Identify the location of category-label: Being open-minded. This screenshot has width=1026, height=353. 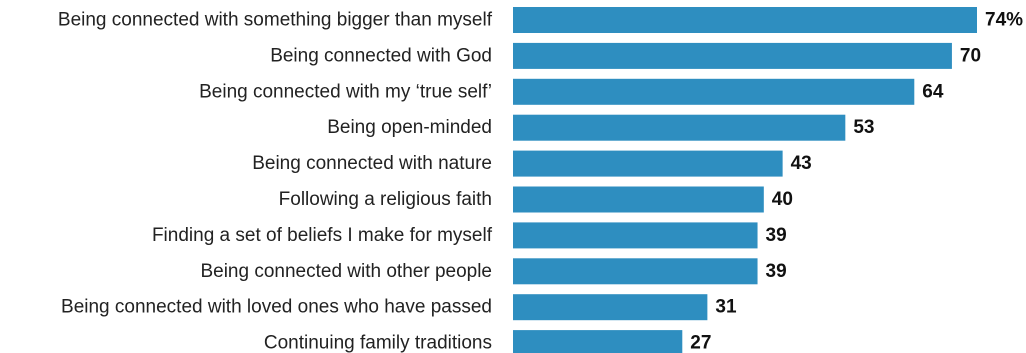
(409, 127).